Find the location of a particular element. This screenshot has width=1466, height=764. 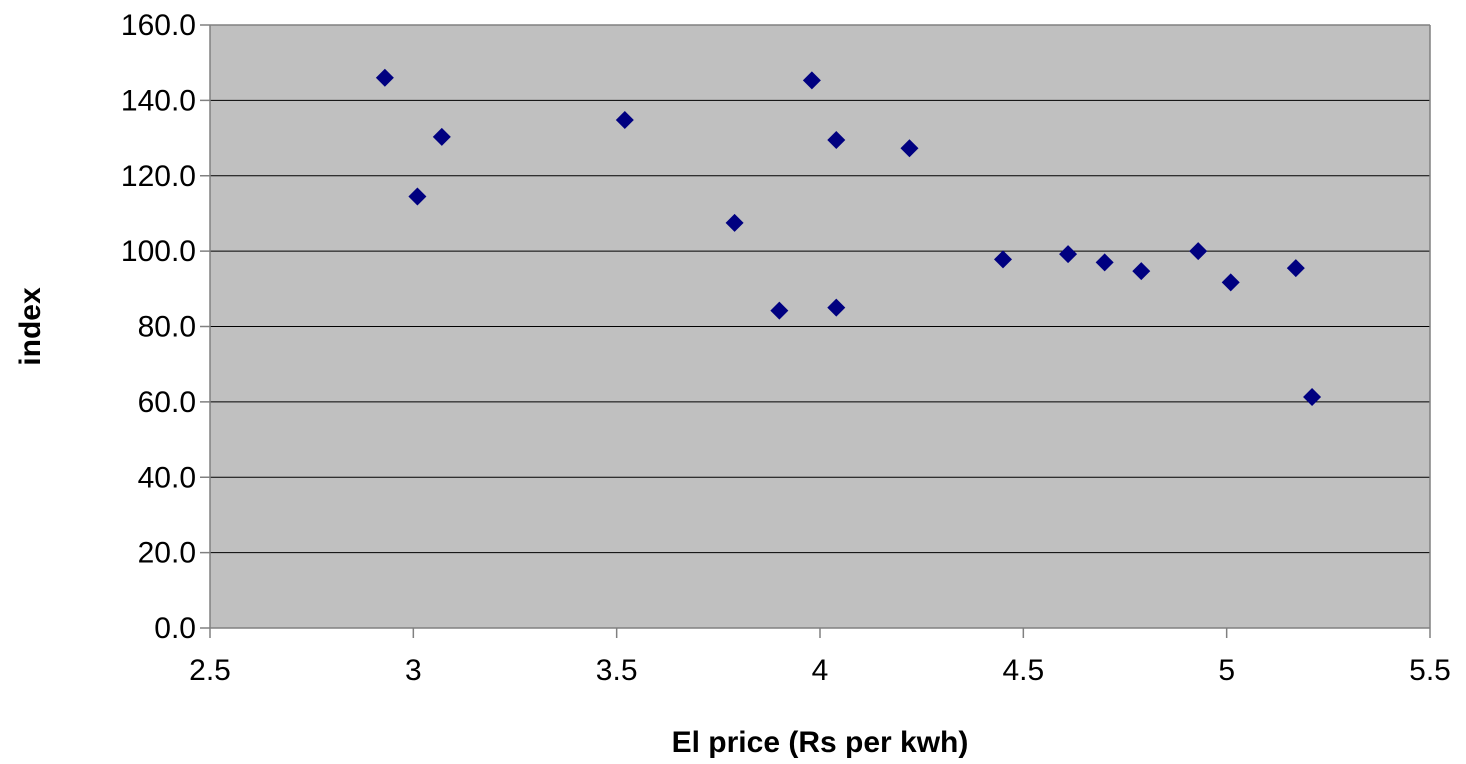

x-tick-label: 2.5 is located at coordinates (210, 670).